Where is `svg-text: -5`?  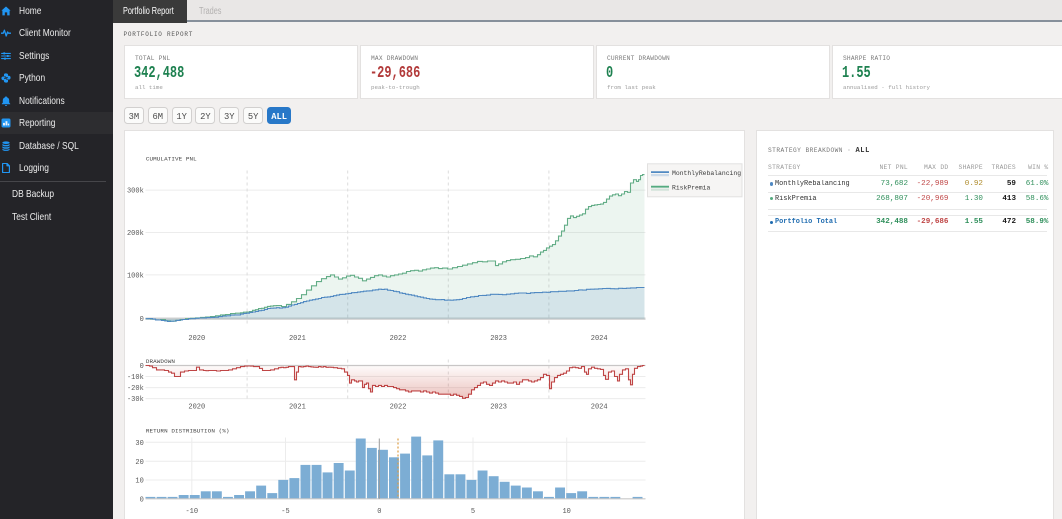 svg-text: -5 is located at coordinates (285, 512).